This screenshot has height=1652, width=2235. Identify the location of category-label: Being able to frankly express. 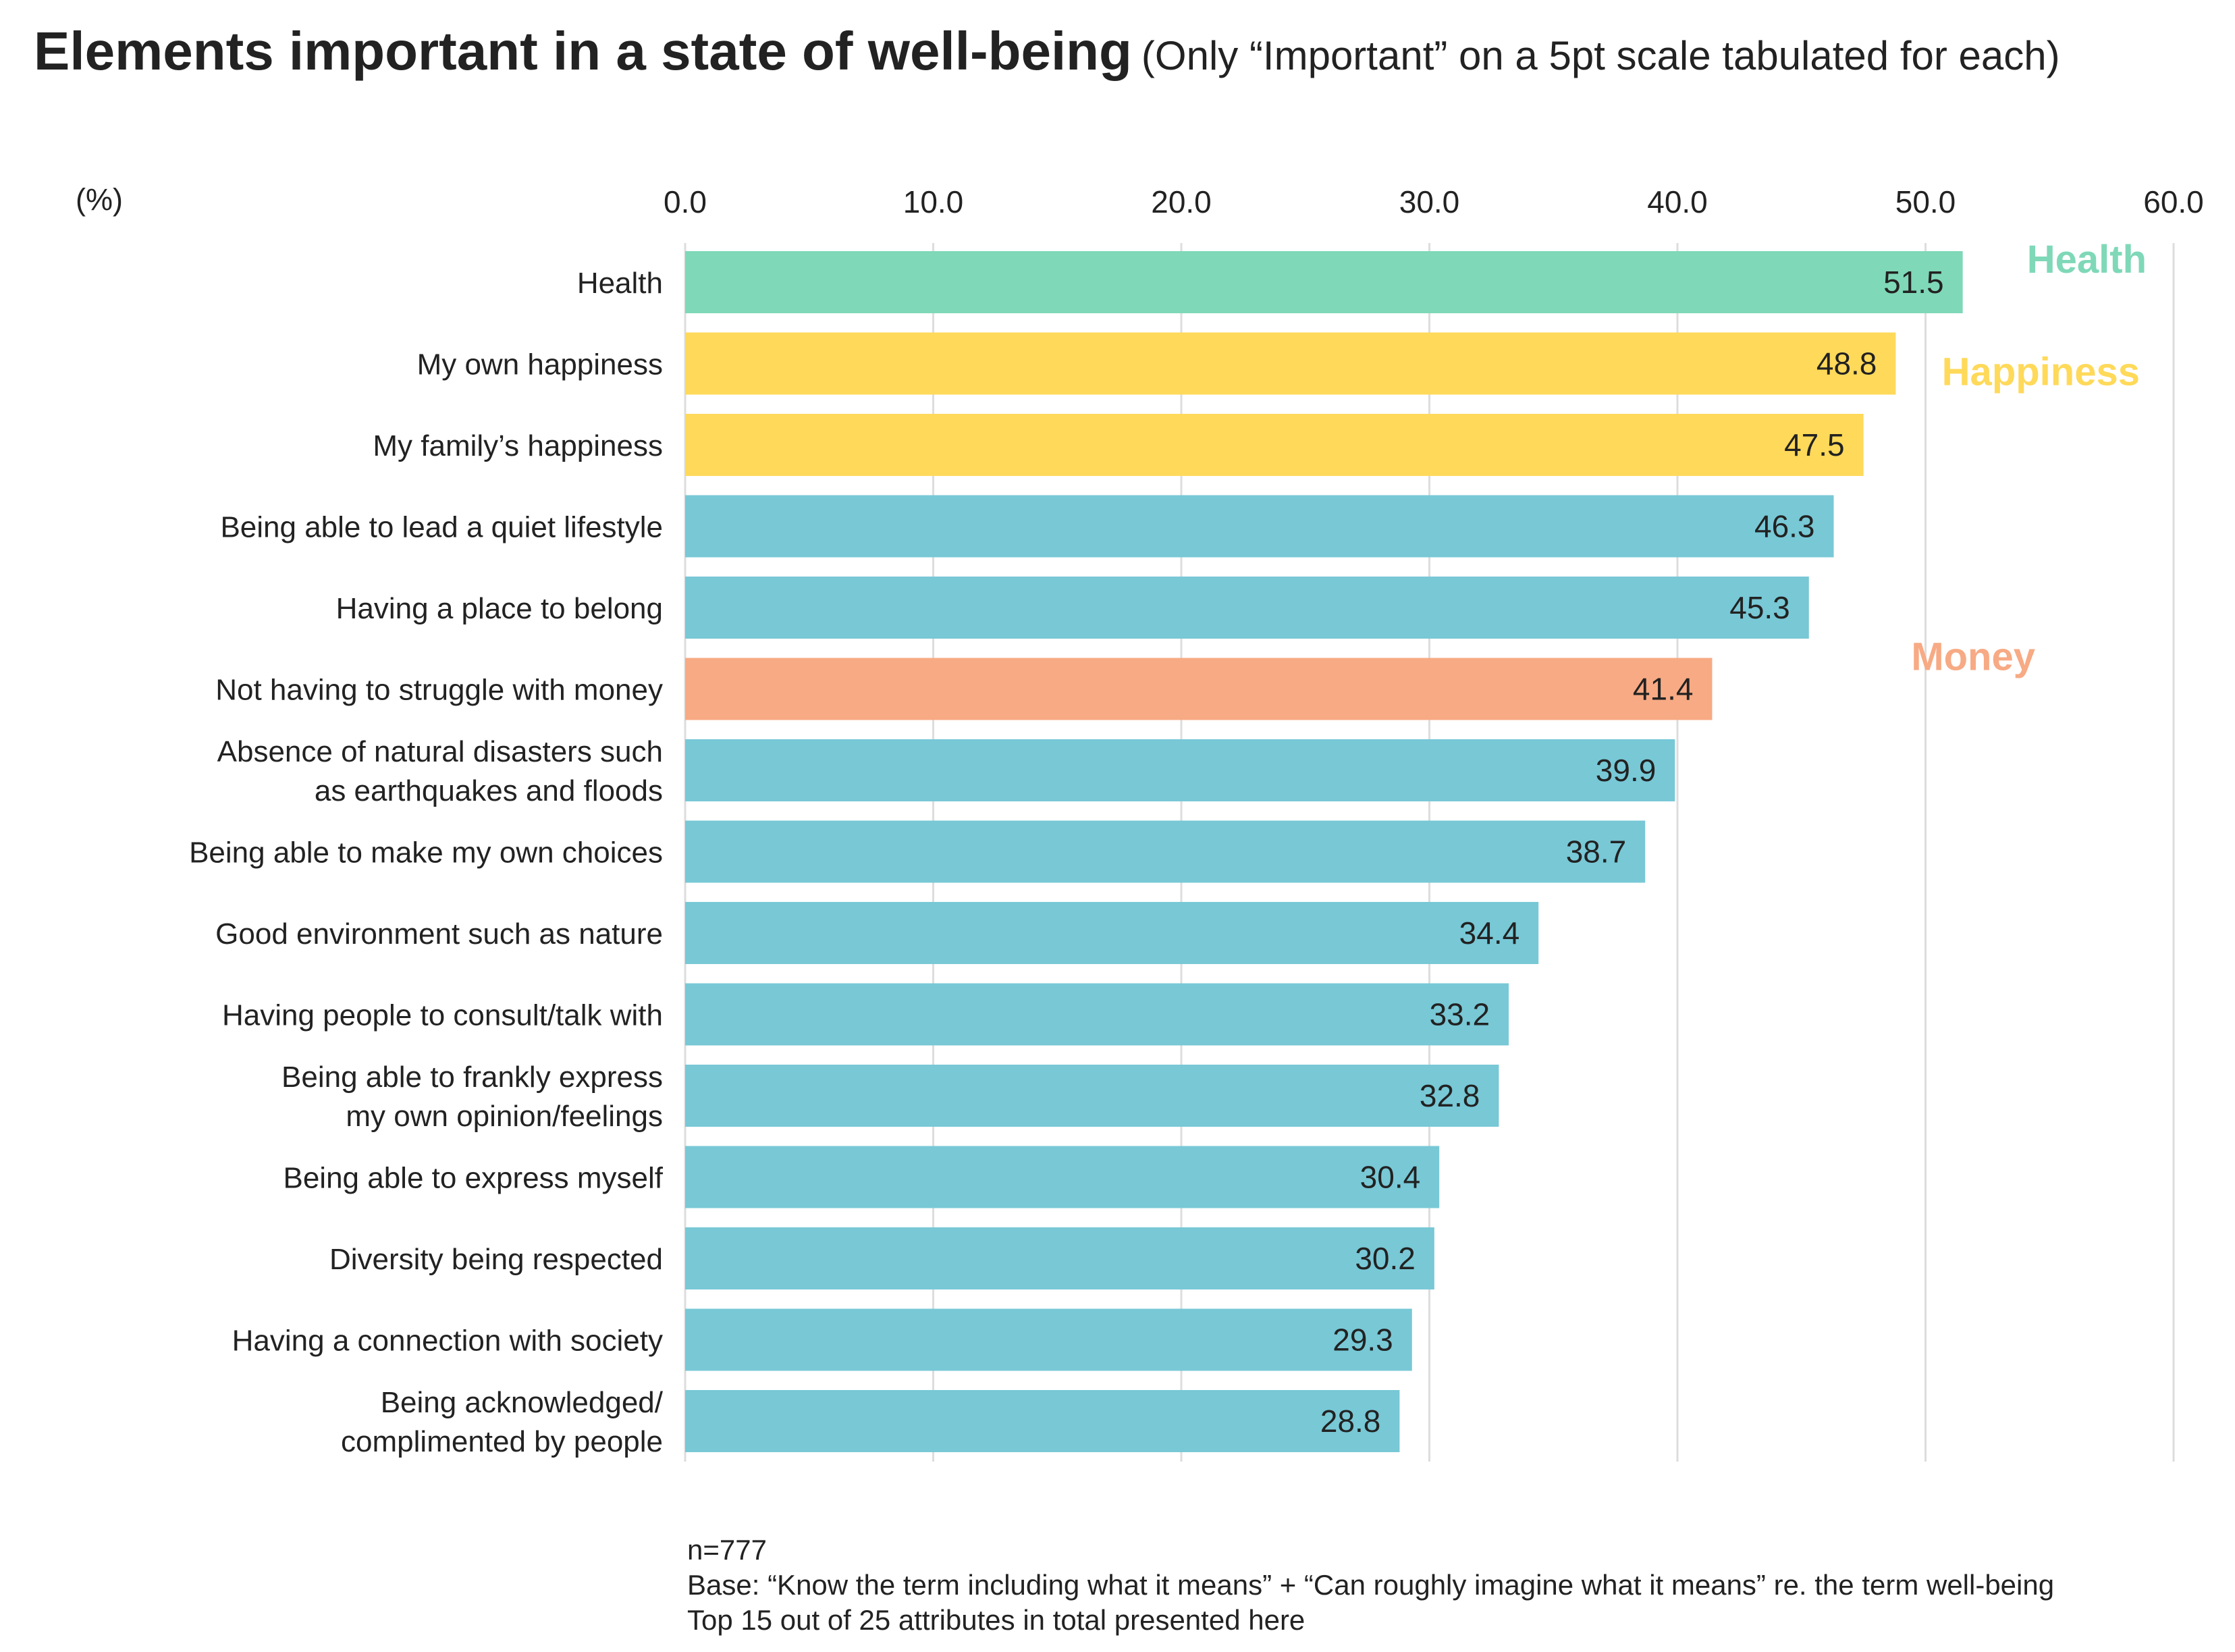
(472, 1077).